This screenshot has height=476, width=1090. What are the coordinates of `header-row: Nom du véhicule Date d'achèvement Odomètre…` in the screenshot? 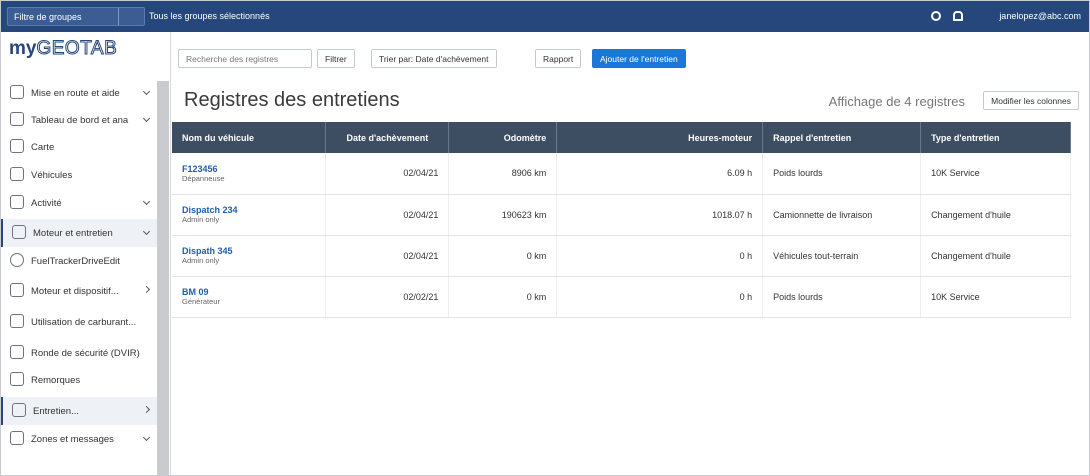 It's located at (621, 137).